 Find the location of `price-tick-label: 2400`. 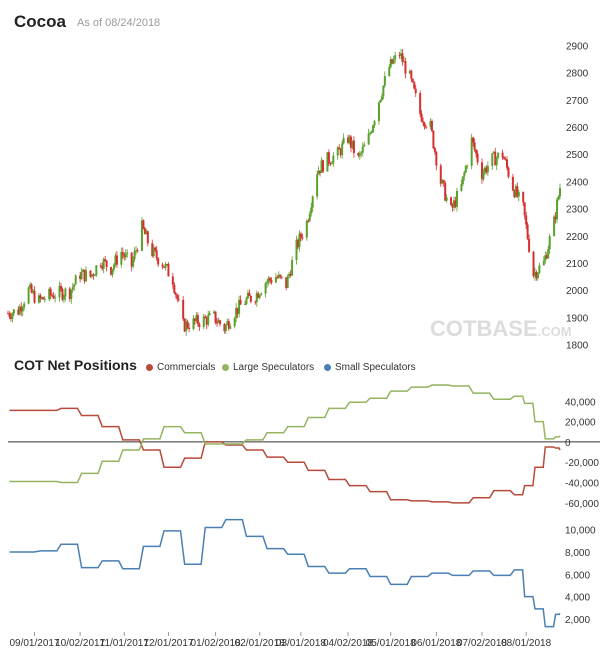

price-tick-label: 2400 is located at coordinates (577, 182).